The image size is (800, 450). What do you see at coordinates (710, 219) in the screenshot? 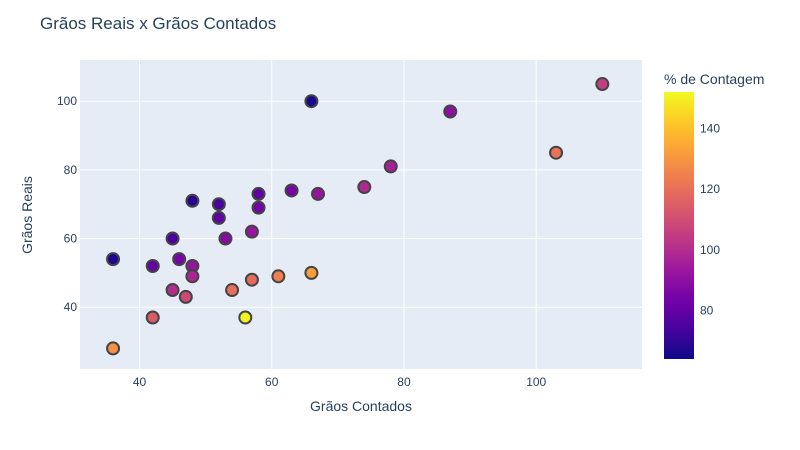
I see `colorbar-ticks: 80 100 120 140` at bounding box center [710, 219].